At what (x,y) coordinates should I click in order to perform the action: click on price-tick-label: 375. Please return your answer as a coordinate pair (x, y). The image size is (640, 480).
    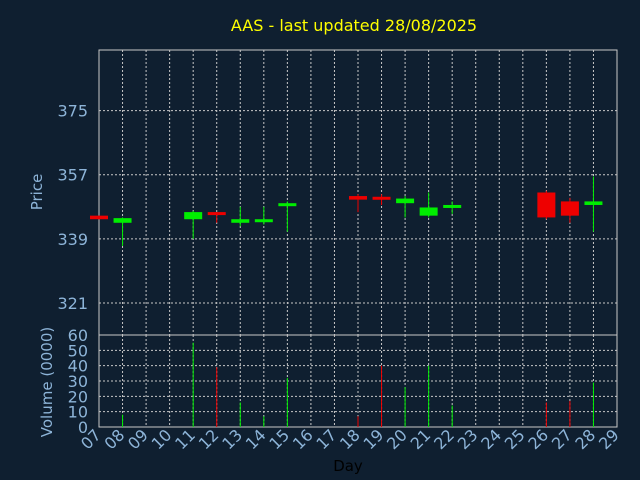
    Looking at the image, I should click on (72, 111).